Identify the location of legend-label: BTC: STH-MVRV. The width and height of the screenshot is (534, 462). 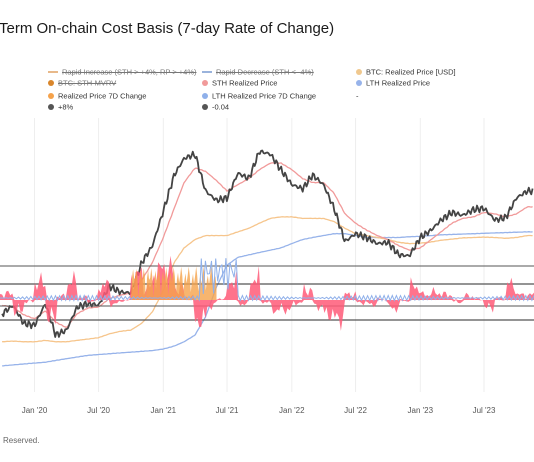
(87, 83).